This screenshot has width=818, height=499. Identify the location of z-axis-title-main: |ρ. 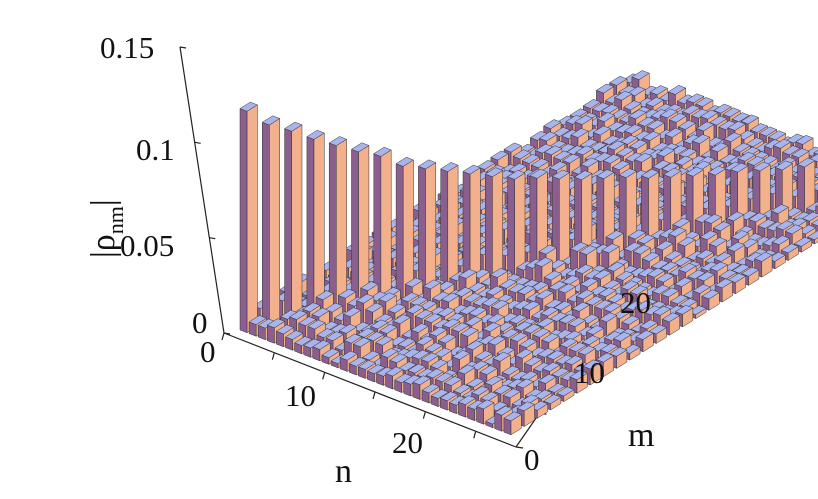
(103, 246).